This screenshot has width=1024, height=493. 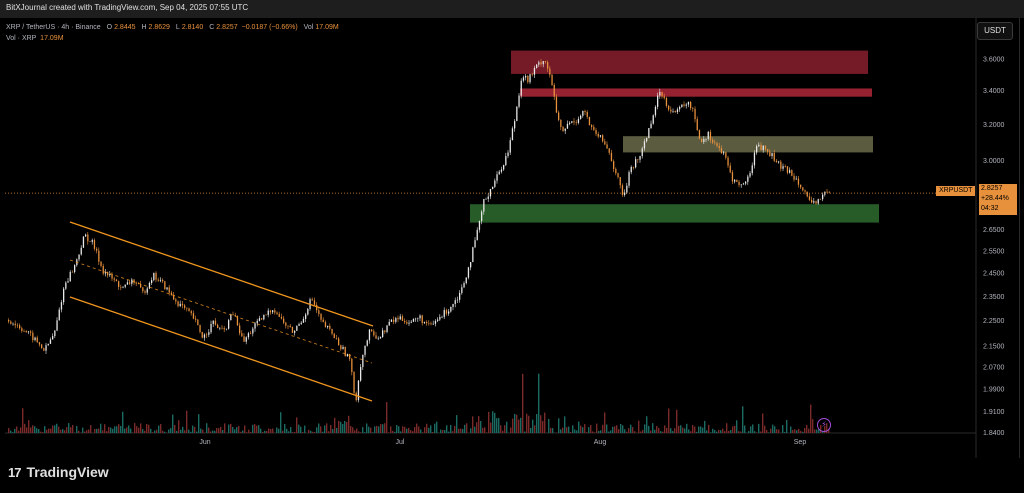 I want to click on volume-legend: Vol · XRP 17.09M, so click(x=35, y=38).